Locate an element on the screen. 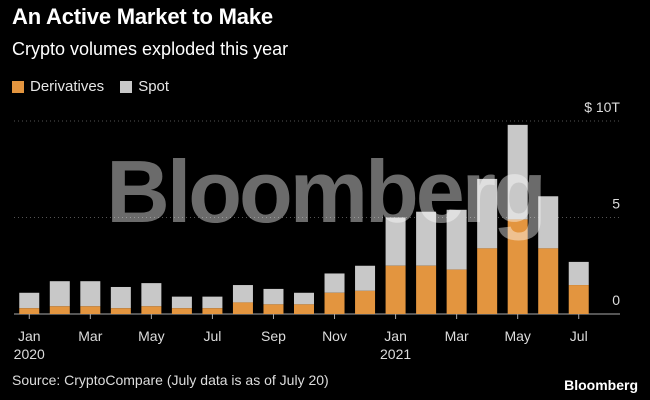 Image resolution: width=650 pixels, height=400 pixels. legend-label-spot: Spot is located at coordinates (154, 86).